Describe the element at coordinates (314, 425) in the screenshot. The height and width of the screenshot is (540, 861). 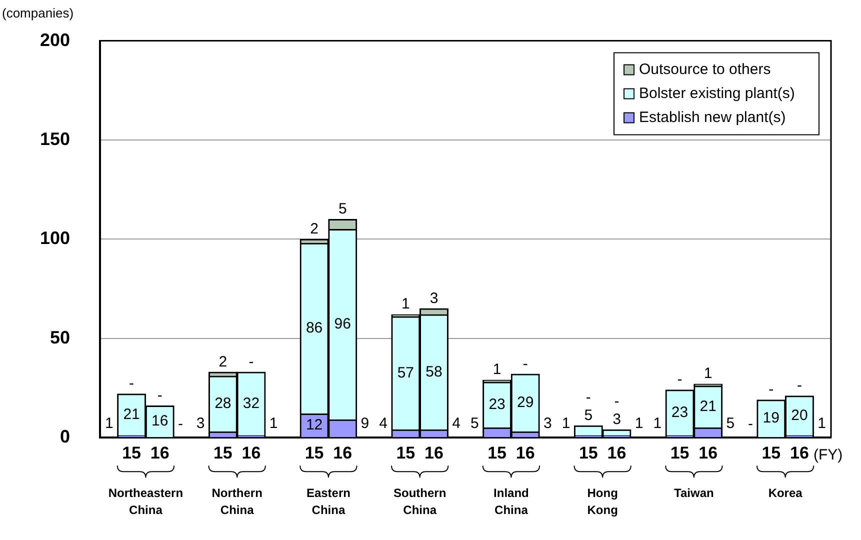
I see `data-label: 12` at that location.